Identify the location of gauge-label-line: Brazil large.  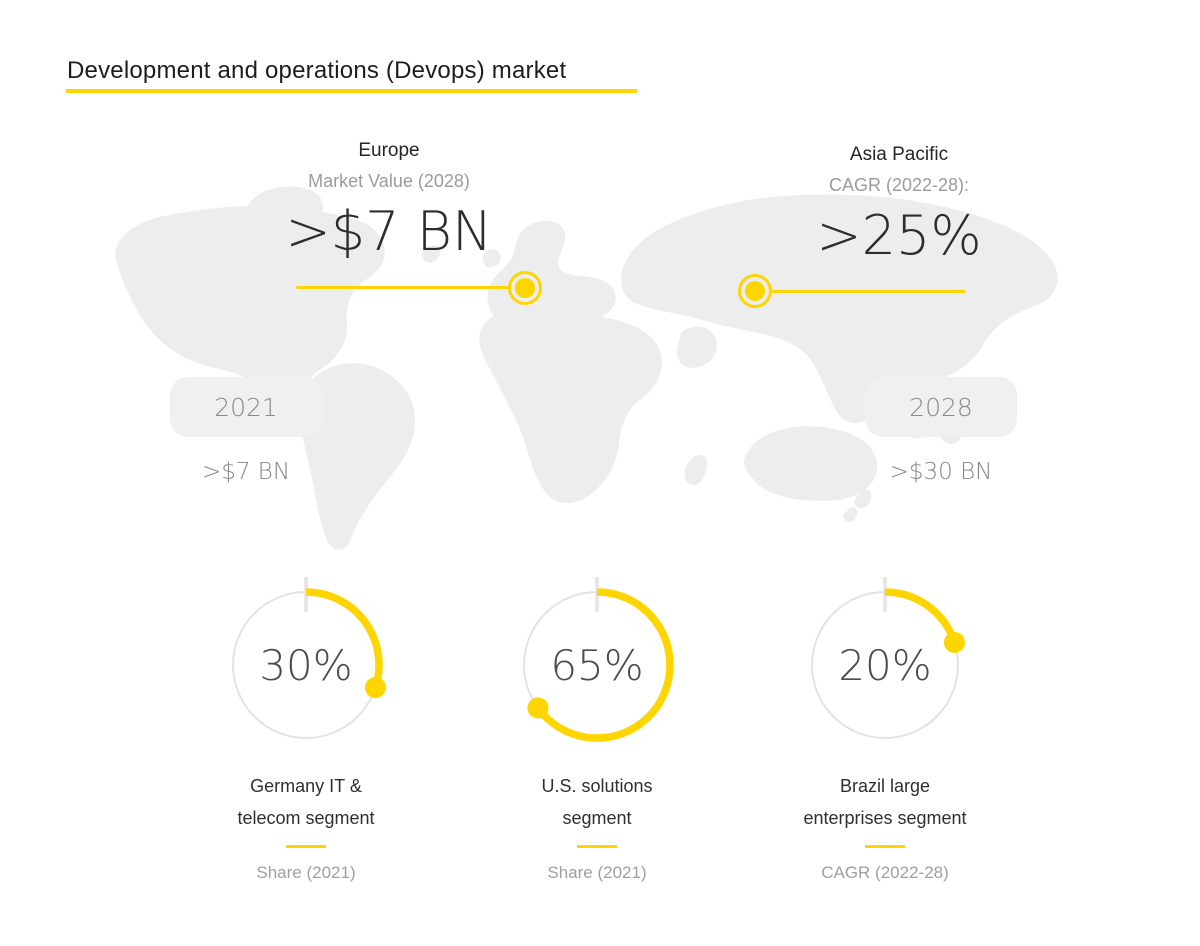
(885, 786).